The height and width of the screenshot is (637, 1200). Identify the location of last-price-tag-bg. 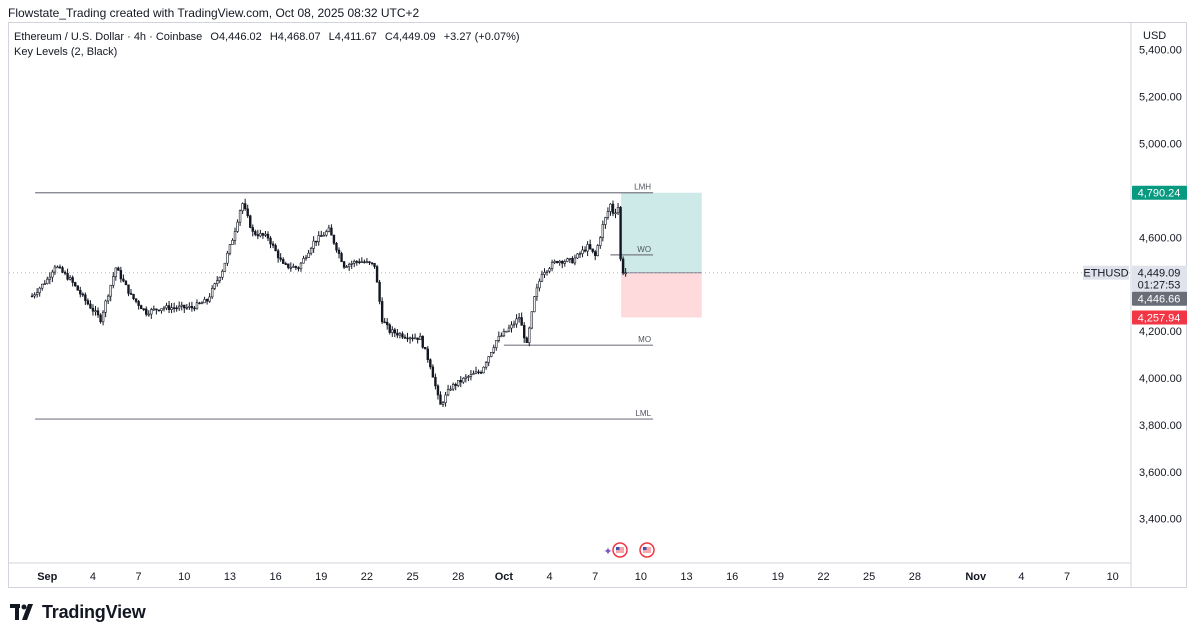
(1159, 278).